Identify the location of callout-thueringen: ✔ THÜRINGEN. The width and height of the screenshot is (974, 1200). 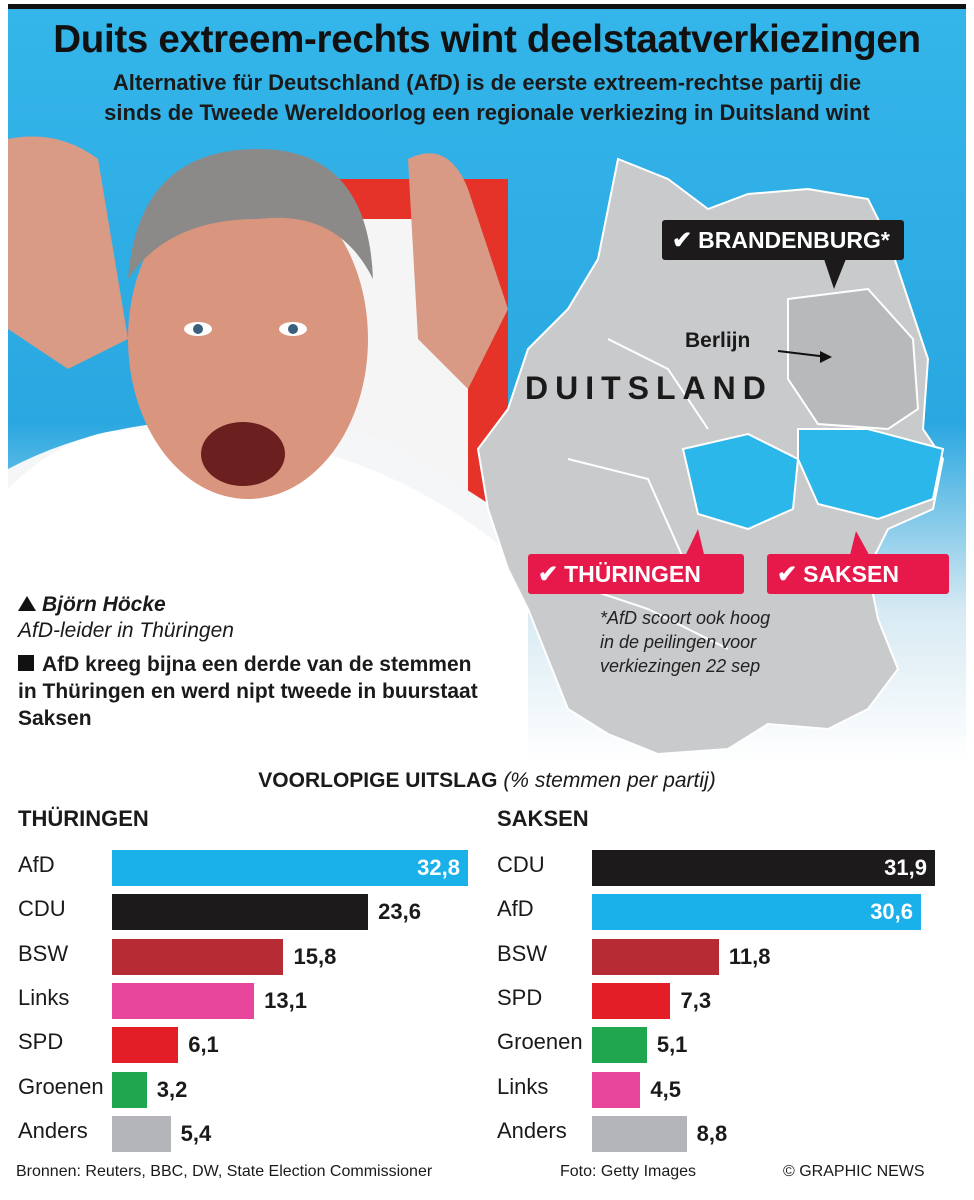
(636, 574).